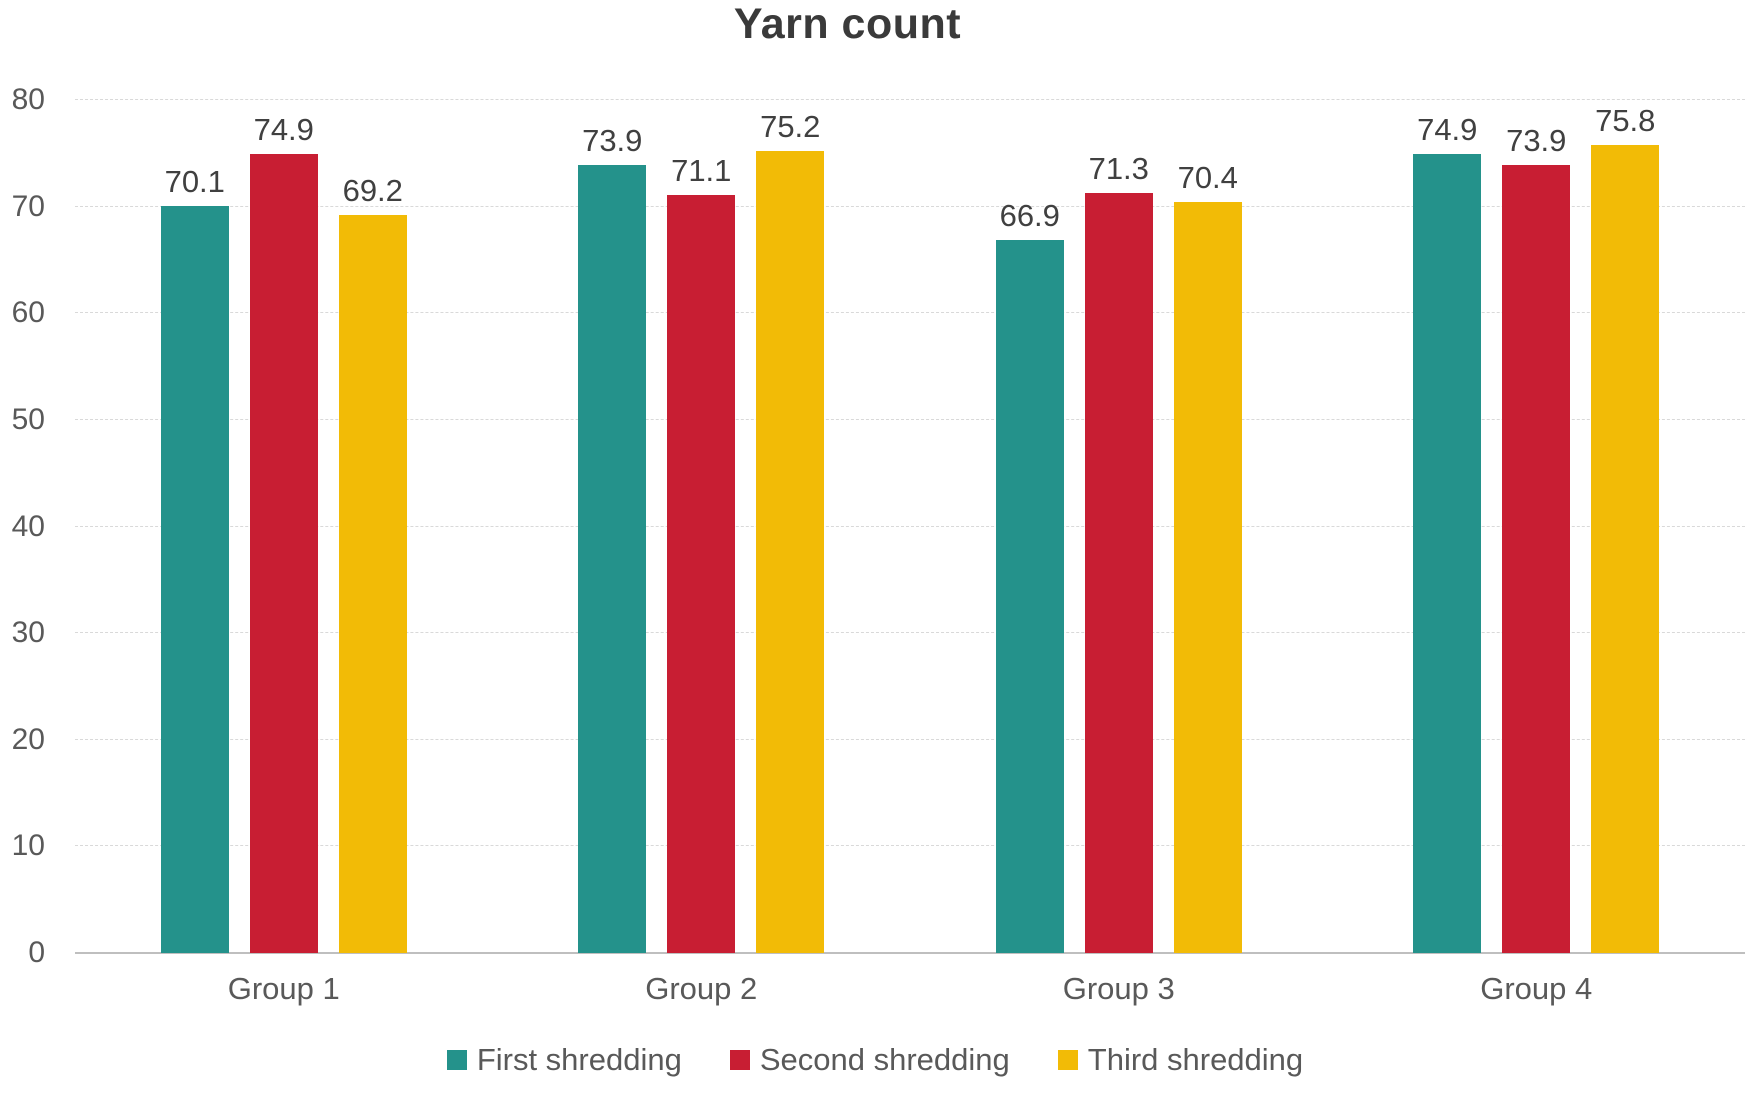 This screenshot has width=1750, height=1100. What do you see at coordinates (701, 170) in the screenshot?
I see `bar-value-label: 71.1` at bounding box center [701, 170].